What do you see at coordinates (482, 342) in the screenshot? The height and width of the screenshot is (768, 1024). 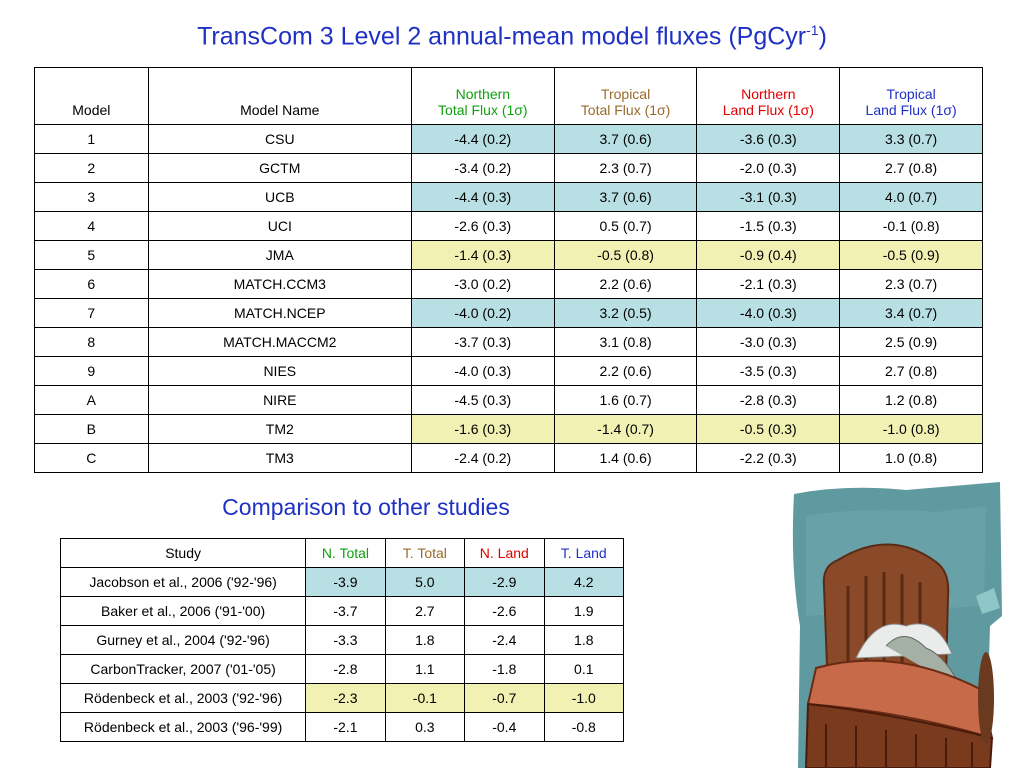 I see `cell-northern-total: -3.7 (0.3)` at bounding box center [482, 342].